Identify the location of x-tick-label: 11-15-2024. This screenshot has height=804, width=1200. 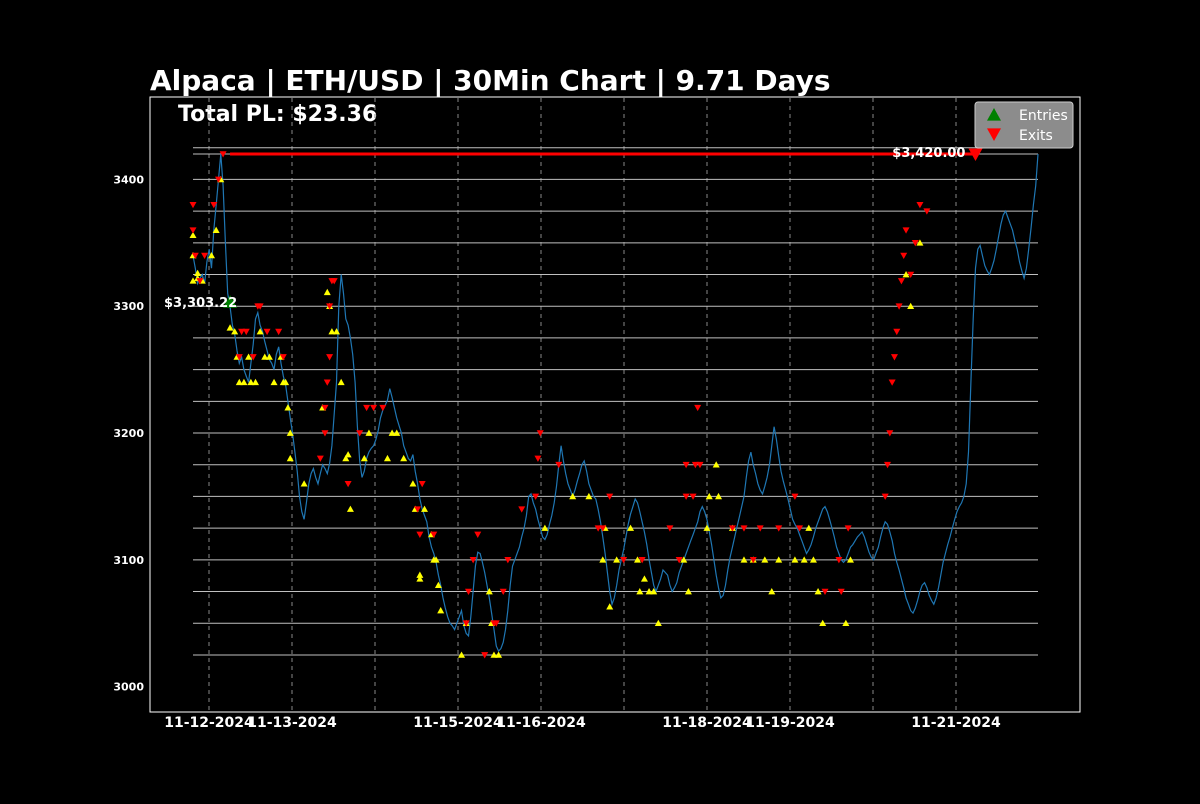
(458, 723).